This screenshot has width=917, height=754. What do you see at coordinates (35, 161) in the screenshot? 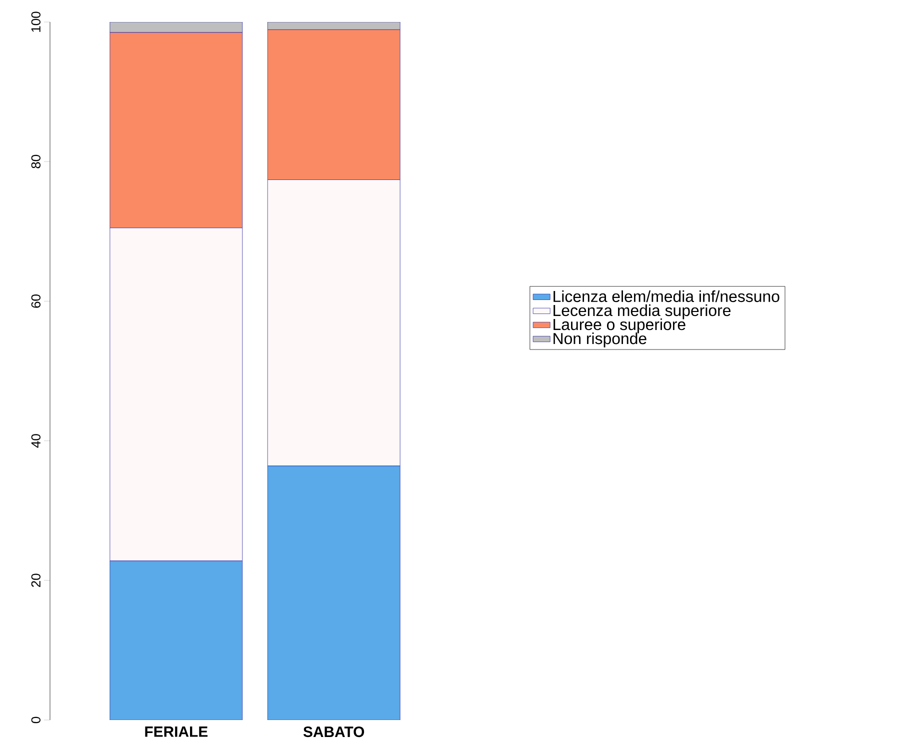
I see `y-tick-label: 80` at bounding box center [35, 161].